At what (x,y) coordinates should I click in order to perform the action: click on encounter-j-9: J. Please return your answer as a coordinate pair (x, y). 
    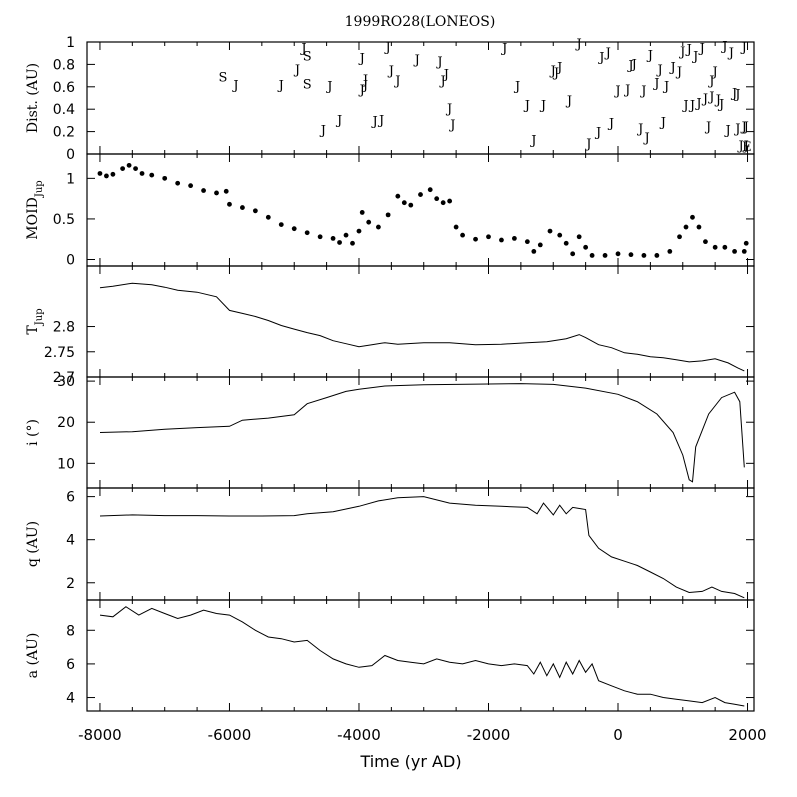
    Looking at the image, I should click on (364, 86).